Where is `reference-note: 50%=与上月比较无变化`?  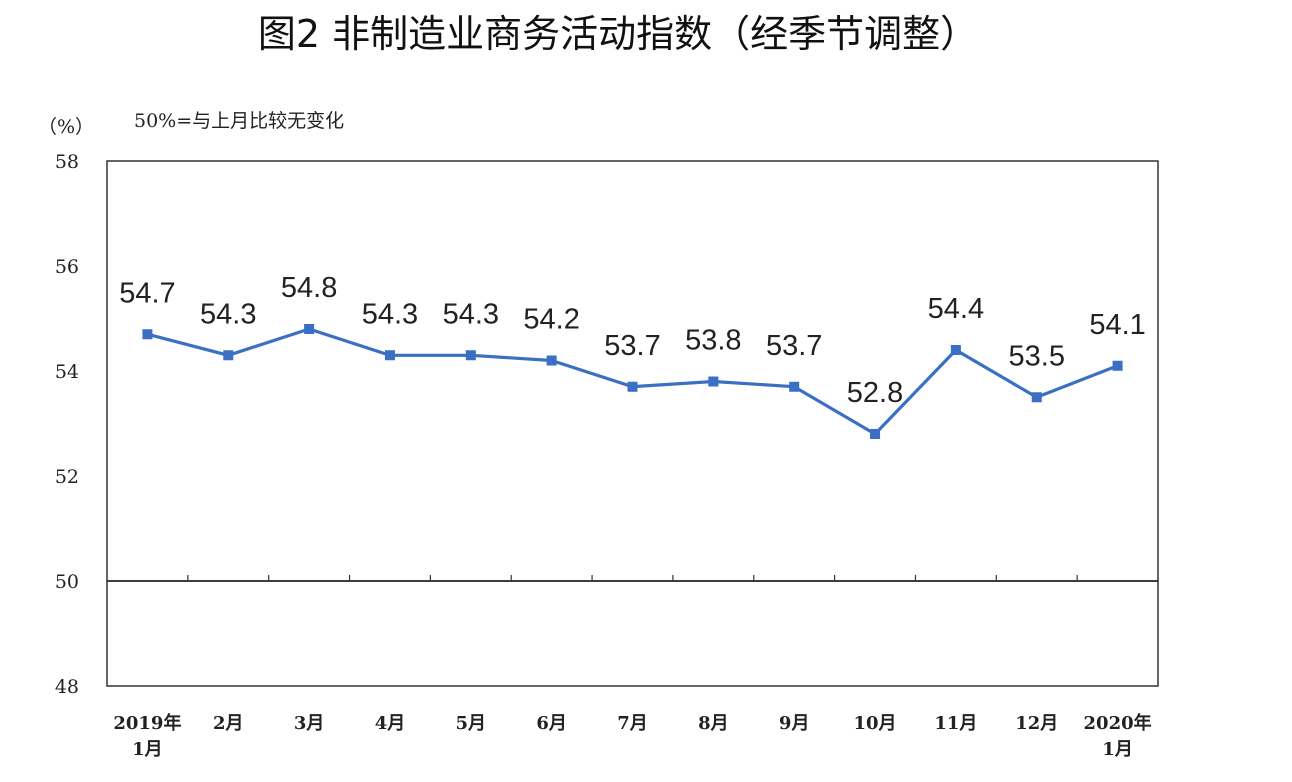 reference-note: 50%=与上月比较无变化 is located at coordinates (239, 121).